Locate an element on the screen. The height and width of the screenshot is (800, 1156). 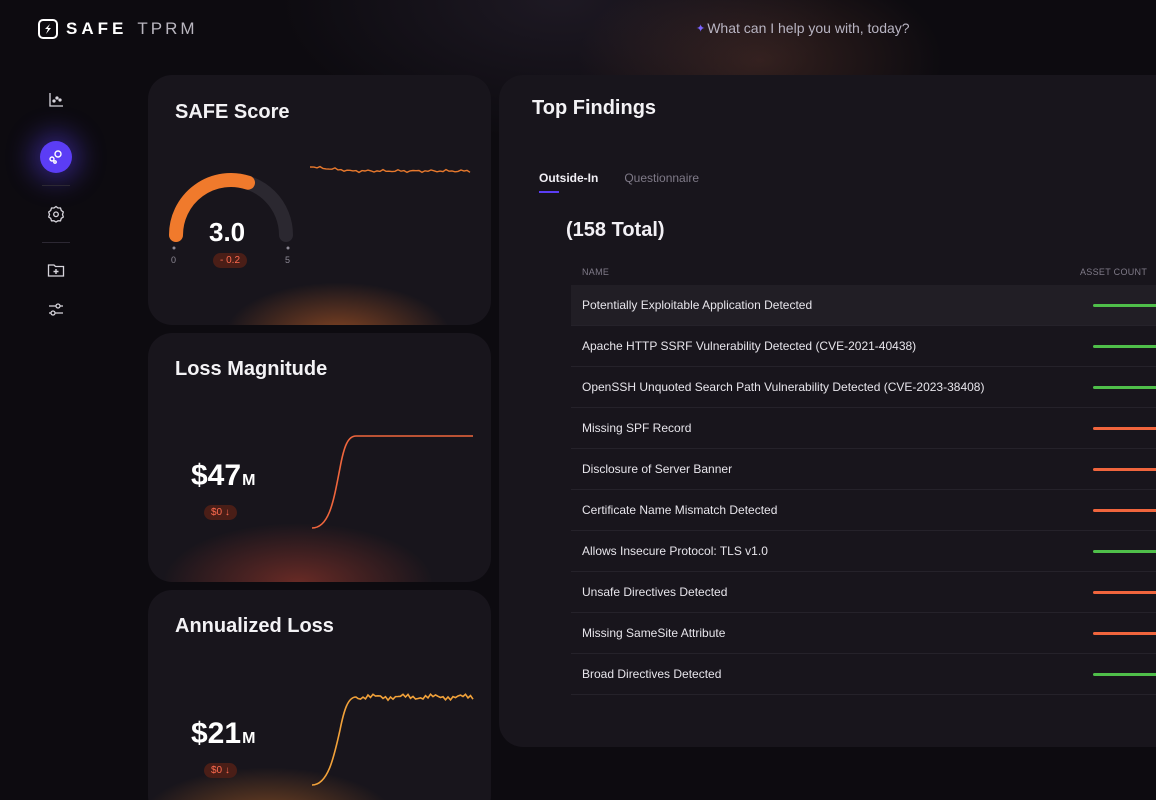
gauge-min-dot is located at coordinates (174, 248).